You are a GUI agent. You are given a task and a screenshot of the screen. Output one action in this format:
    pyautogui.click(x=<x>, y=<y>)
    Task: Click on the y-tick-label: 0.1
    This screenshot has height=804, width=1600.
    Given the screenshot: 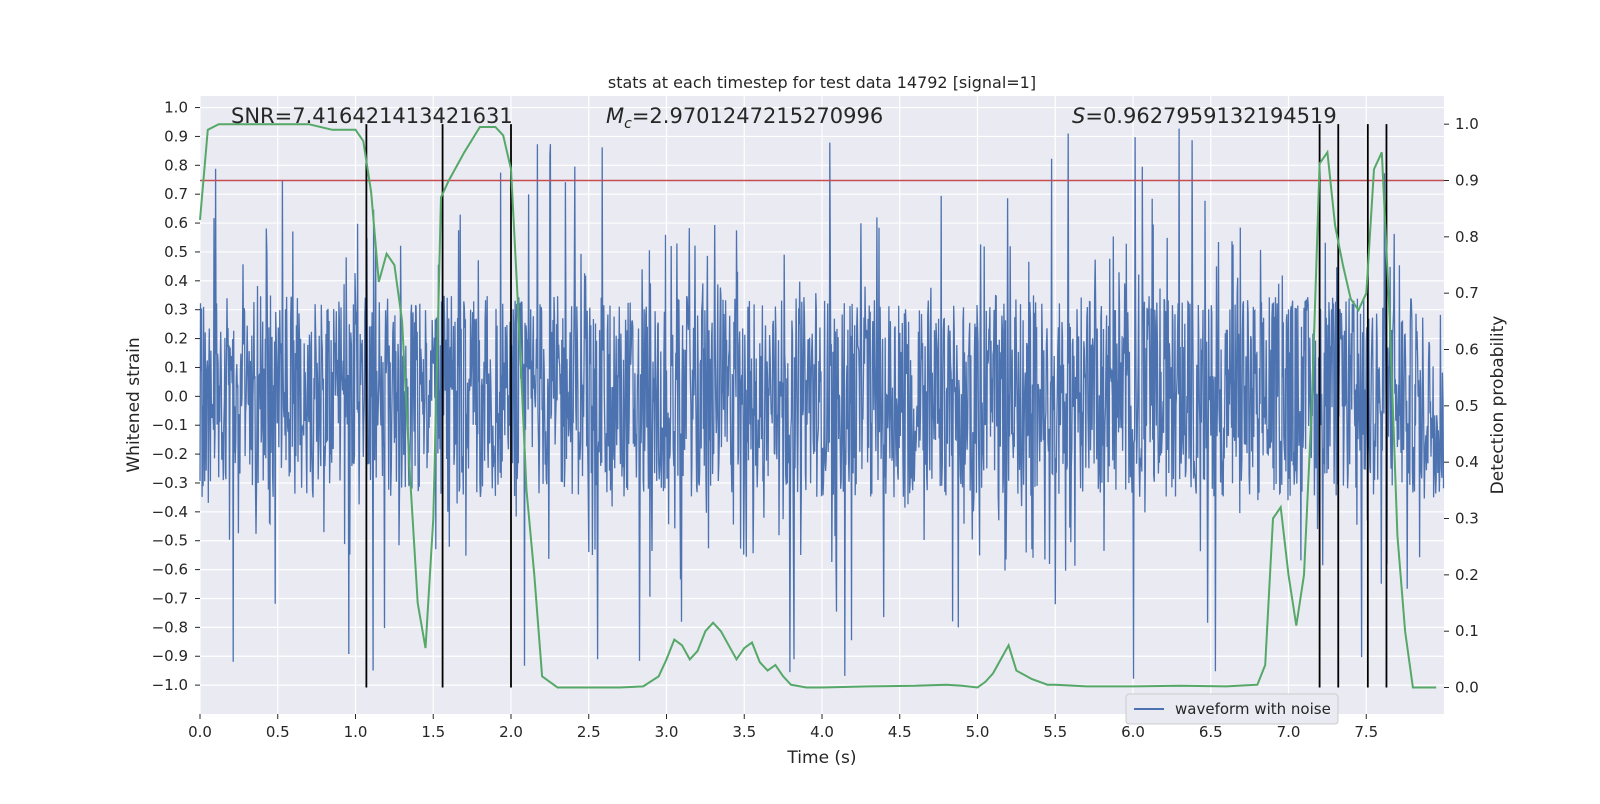 What is the action you would take?
    pyautogui.click(x=176, y=367)
    